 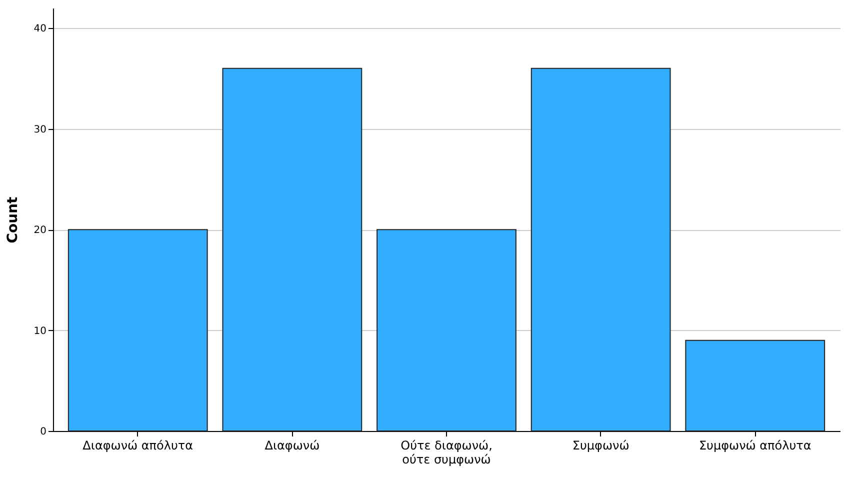 What do you see at coordinates (40, 29) in the screenshot?
I see `y-tick-label: 40` at bounding box center [40, 29].